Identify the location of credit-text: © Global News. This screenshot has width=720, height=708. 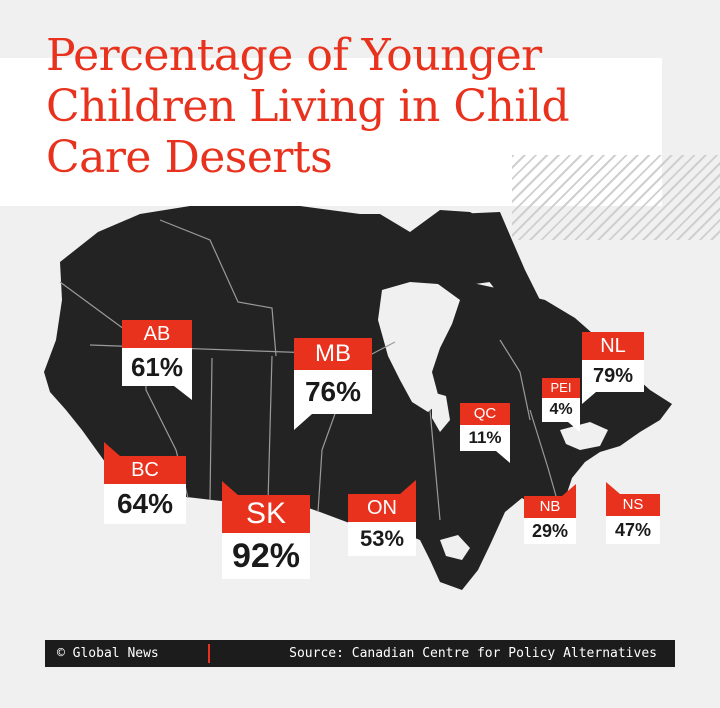
(108, 653).